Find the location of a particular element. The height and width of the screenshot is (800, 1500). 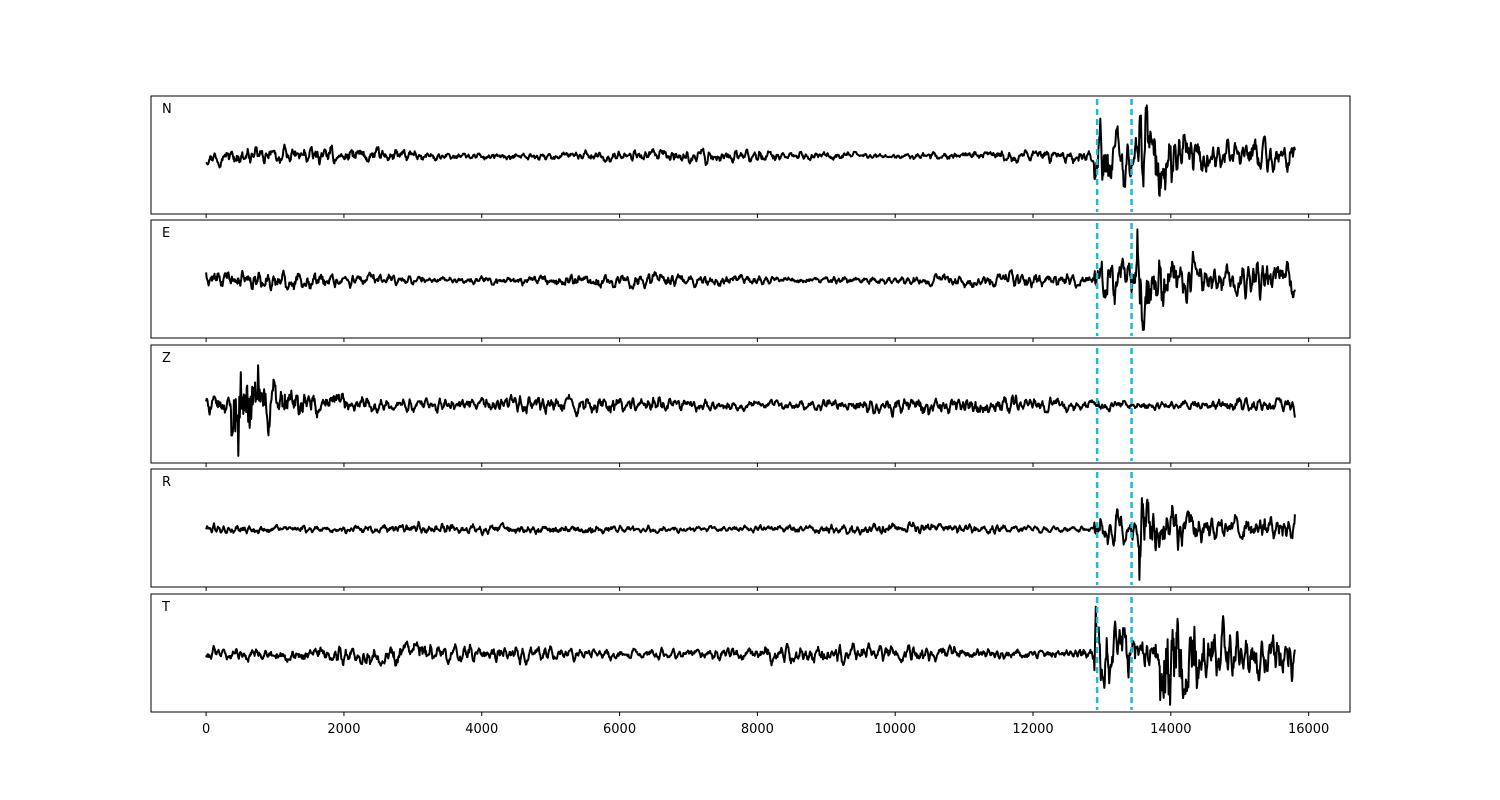

panel-r: R is located at coordinates (750, 528).